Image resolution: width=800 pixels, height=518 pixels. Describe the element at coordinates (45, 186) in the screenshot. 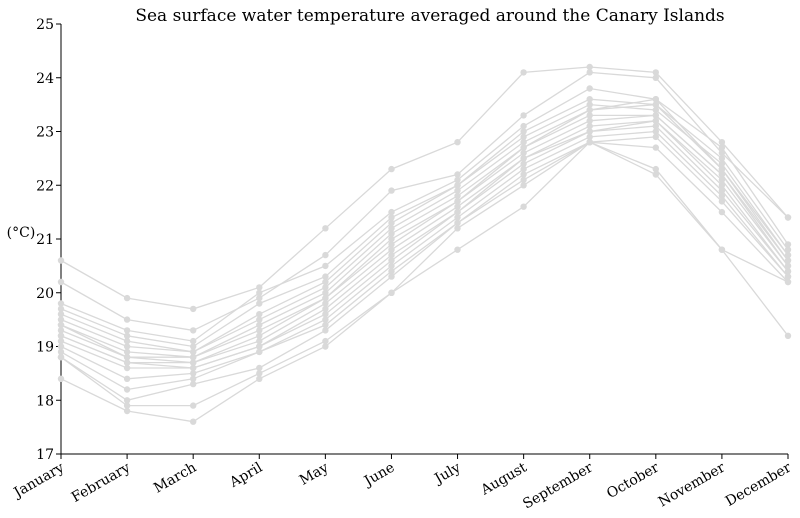

I see `y-tick-label: 22` at that location.